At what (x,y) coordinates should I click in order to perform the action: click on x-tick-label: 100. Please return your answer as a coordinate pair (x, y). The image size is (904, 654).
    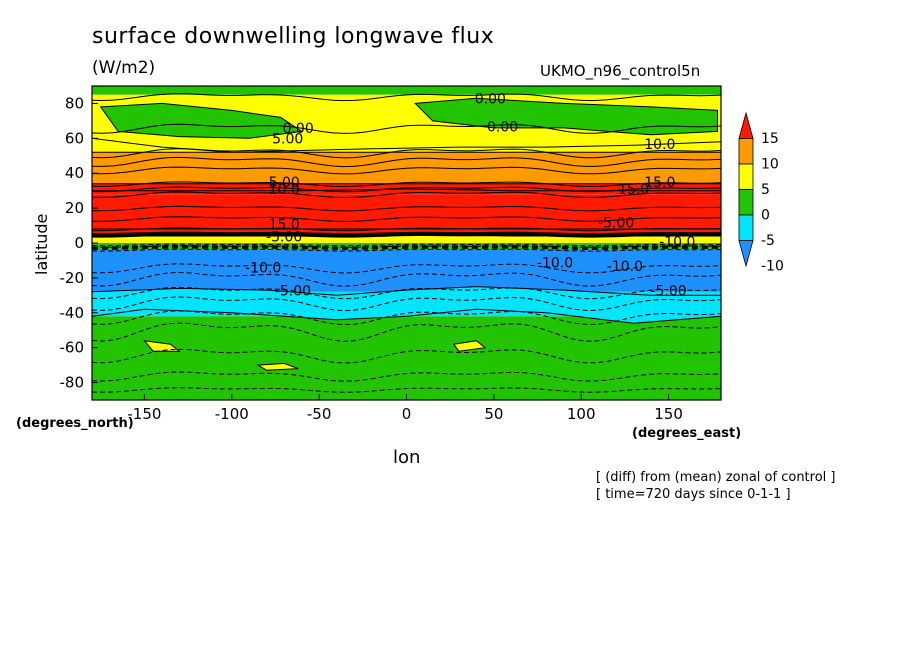
    Looking at the image, I should click on (581, 414).